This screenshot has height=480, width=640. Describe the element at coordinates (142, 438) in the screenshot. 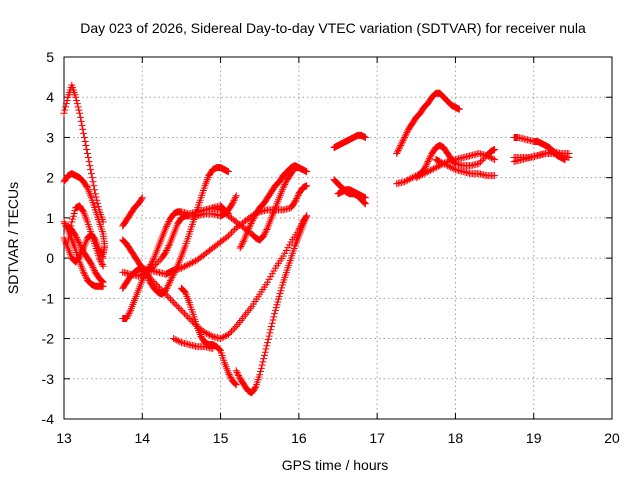

I see `x-tick-label: 14` at that location.